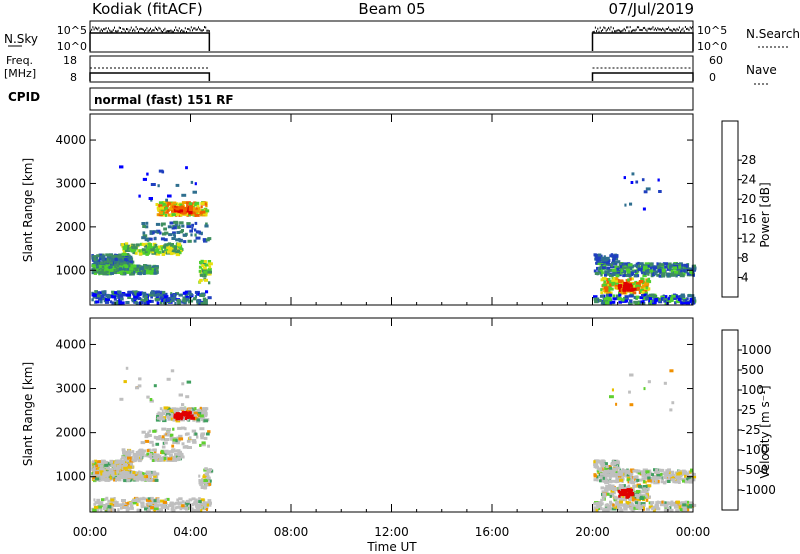 This screenshot has height=554, width=800. What do you see at coordinates (642, 76) in the screenshot?
I see `freq-line` at bounding box center [642, 76].